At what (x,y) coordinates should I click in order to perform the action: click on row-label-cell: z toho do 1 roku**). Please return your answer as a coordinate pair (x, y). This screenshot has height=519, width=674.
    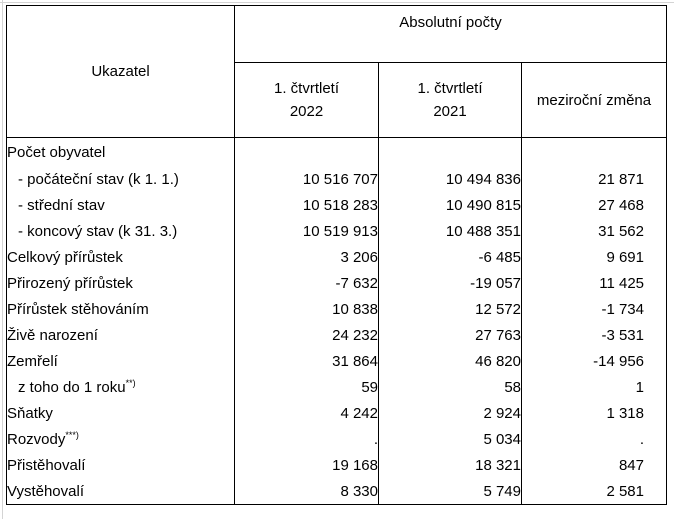
    Looking at the image, I should click on (120, 387).